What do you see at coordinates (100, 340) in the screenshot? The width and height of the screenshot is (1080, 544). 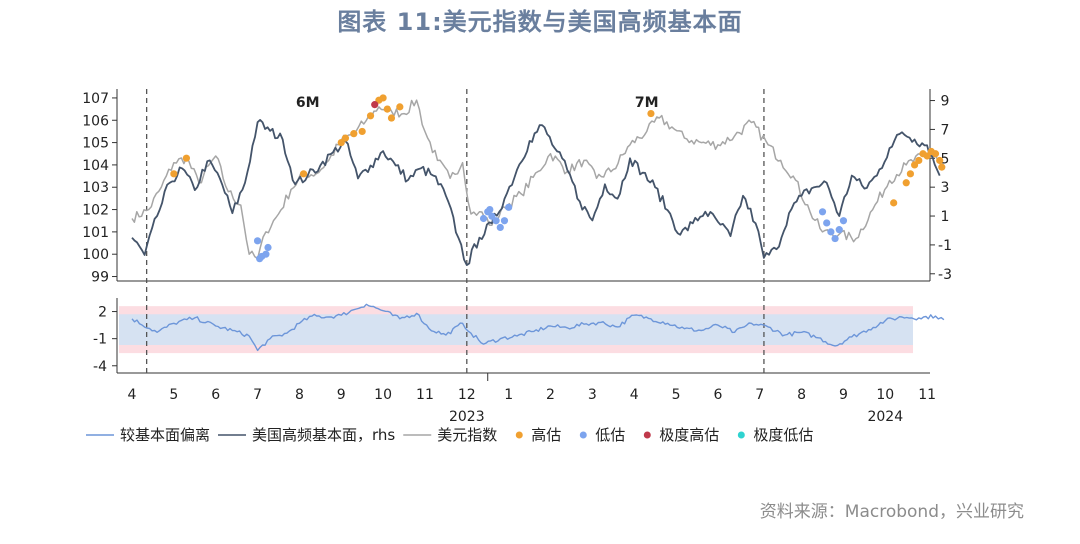 I see `y-bottom-tick-label: -1` at bounding box center [100, 340].